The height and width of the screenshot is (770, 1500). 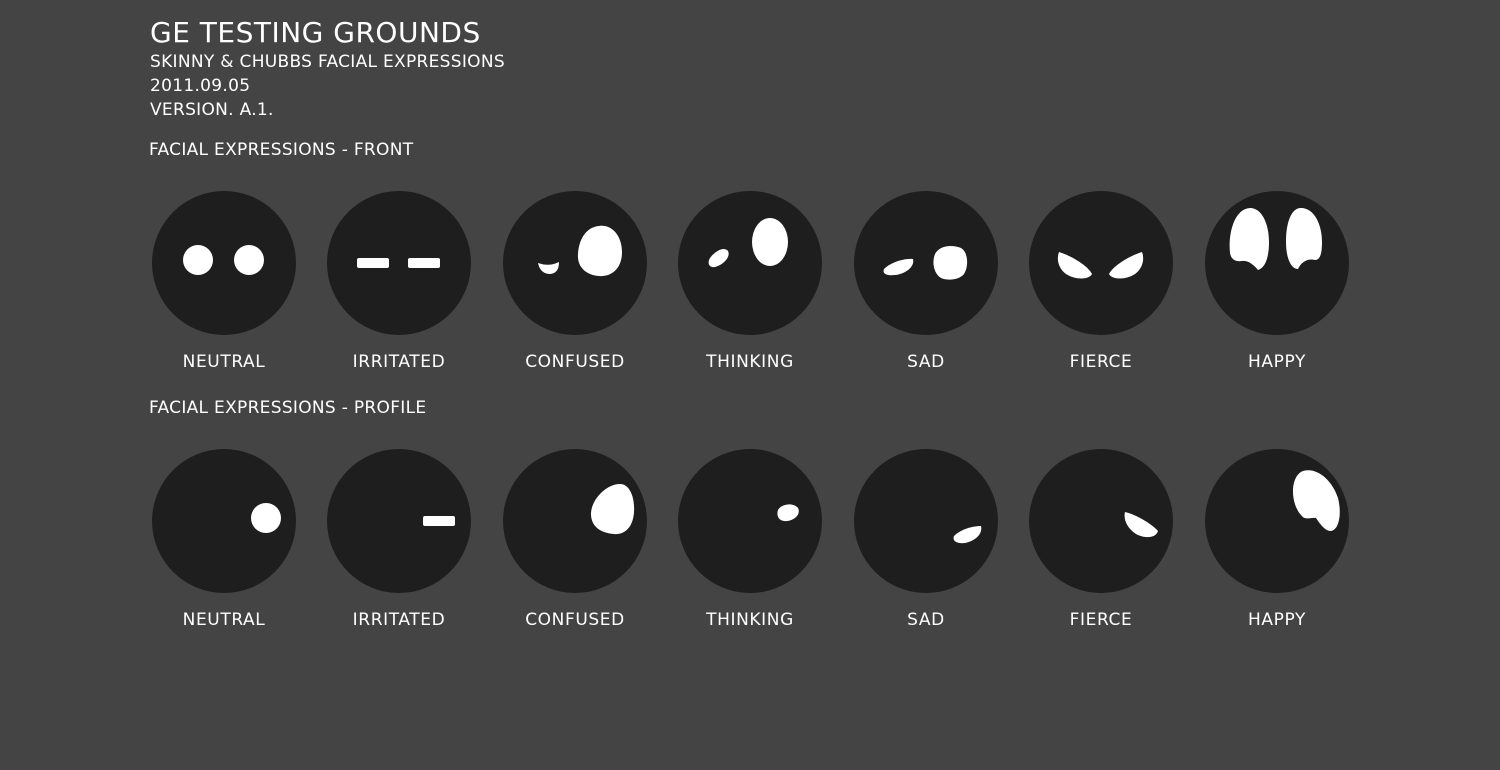 I want to click on confused-profile-face-icon, so click(x=575, y=521).